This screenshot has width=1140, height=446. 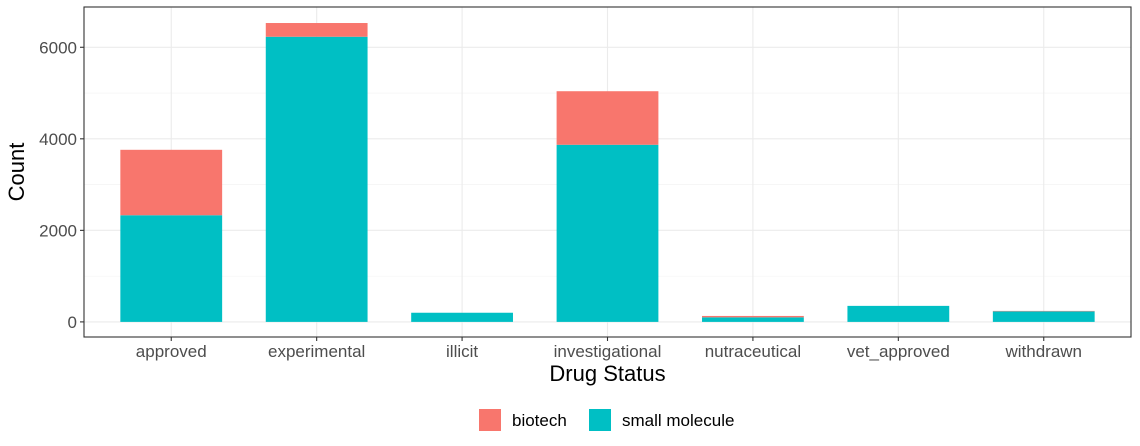 What do you see at coordinates (600, 420) in the screenshot?
I see `legend-key-small-molecule` at bounding box center [600, 420].